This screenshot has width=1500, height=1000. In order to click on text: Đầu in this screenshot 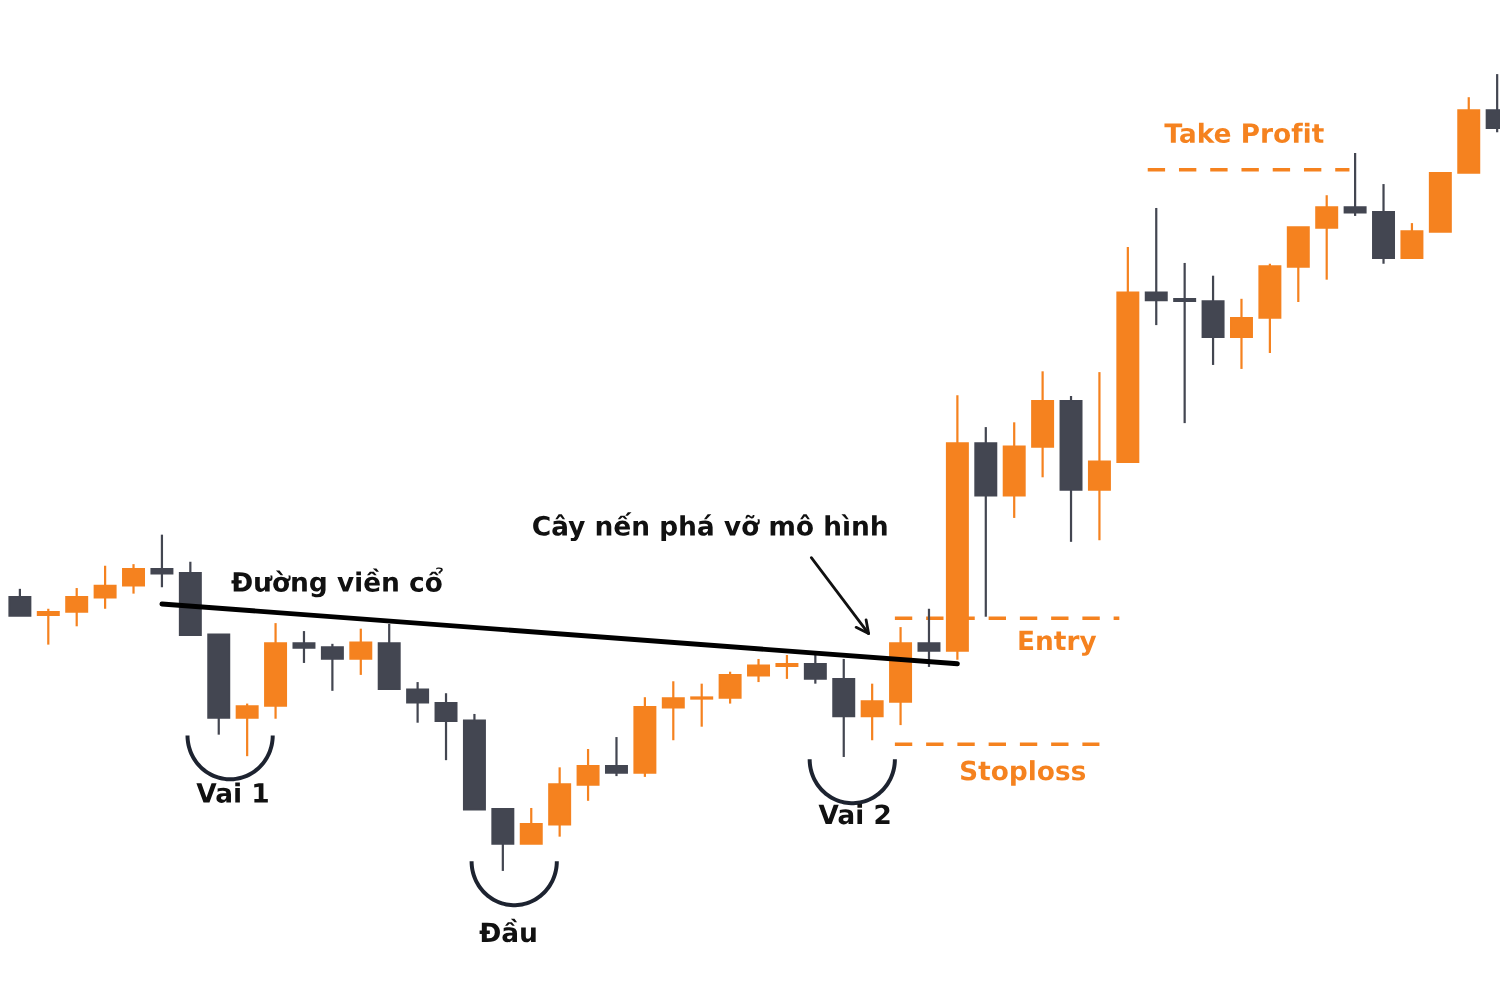, I will do `click(507, 930)`.